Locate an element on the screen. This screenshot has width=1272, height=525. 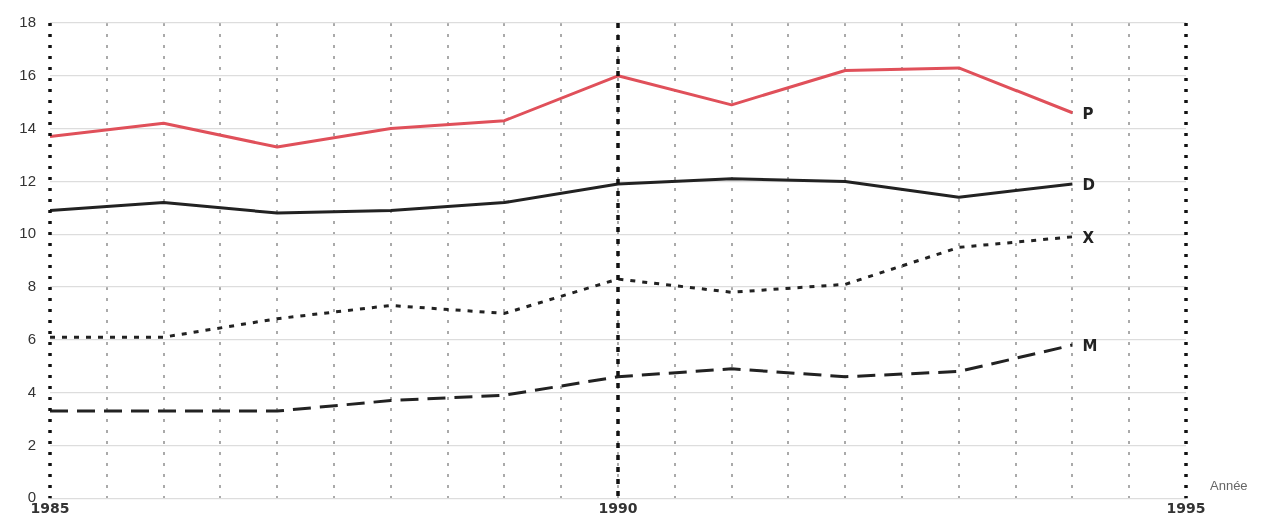
y-tick-label: 2 is located at coordinates (31, 444).